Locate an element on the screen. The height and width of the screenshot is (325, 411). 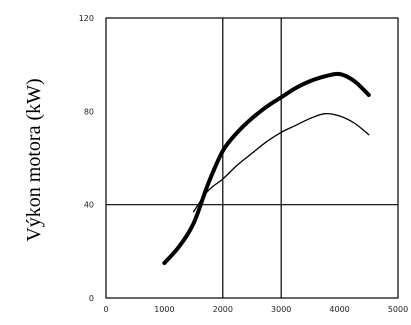
y-axis-label: Výkon motora (kW) is located at coordinates (34, 159).